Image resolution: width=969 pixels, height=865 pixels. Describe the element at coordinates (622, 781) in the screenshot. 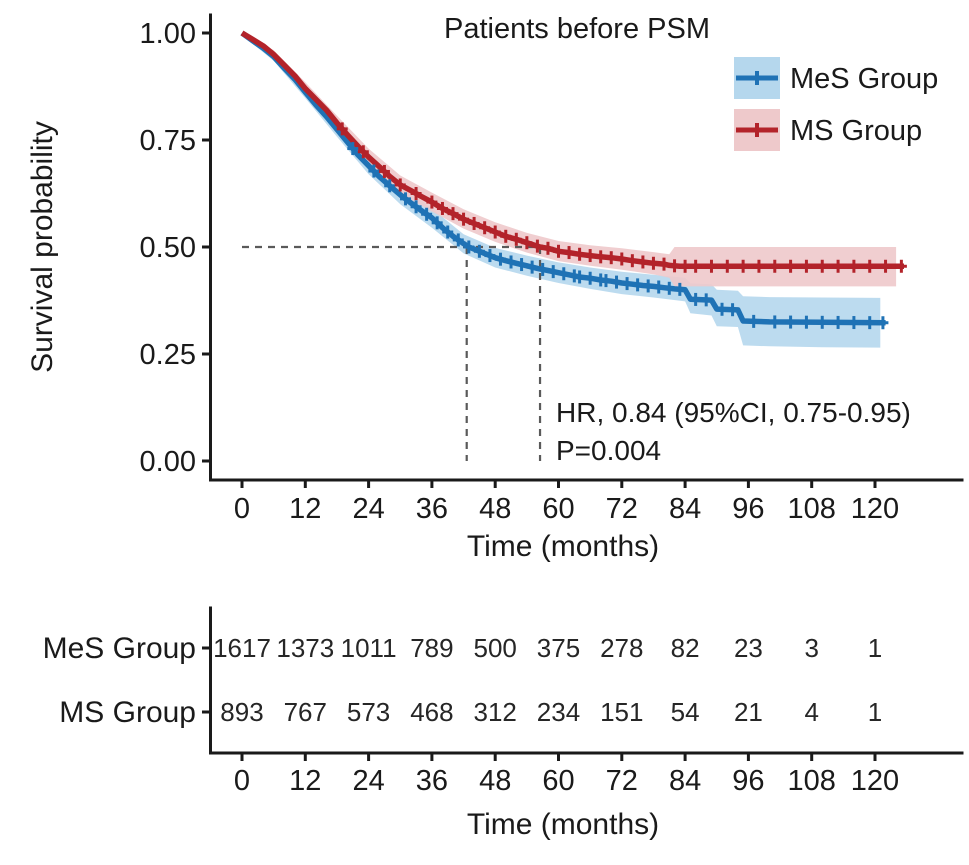

I see `risk-x-tick-label: 72` at that location.